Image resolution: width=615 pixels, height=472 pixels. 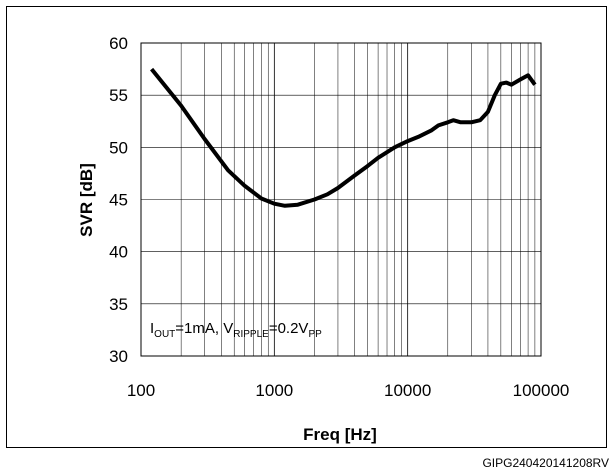 What do you see at coordinates (86, 200) in the screenshot?
I see `y-axis-label: SVR [dB]` at bounding box center [86, 200].